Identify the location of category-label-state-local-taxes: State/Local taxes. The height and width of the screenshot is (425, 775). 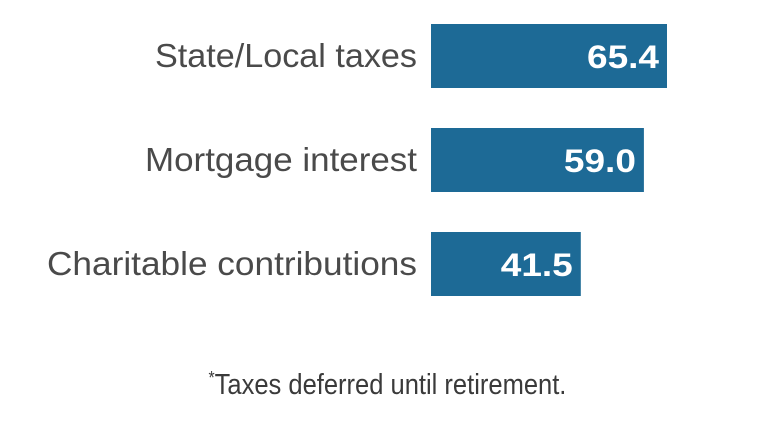
(286, 55).